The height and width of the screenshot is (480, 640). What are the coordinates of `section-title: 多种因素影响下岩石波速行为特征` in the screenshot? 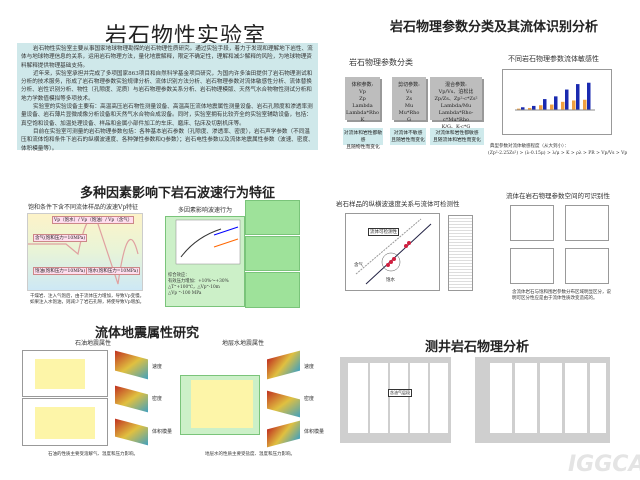 It's located at (178, 193).